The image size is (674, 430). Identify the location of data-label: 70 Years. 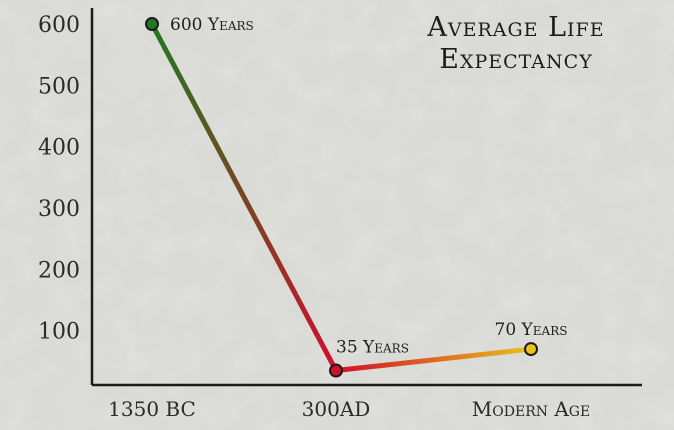
(531, 330).